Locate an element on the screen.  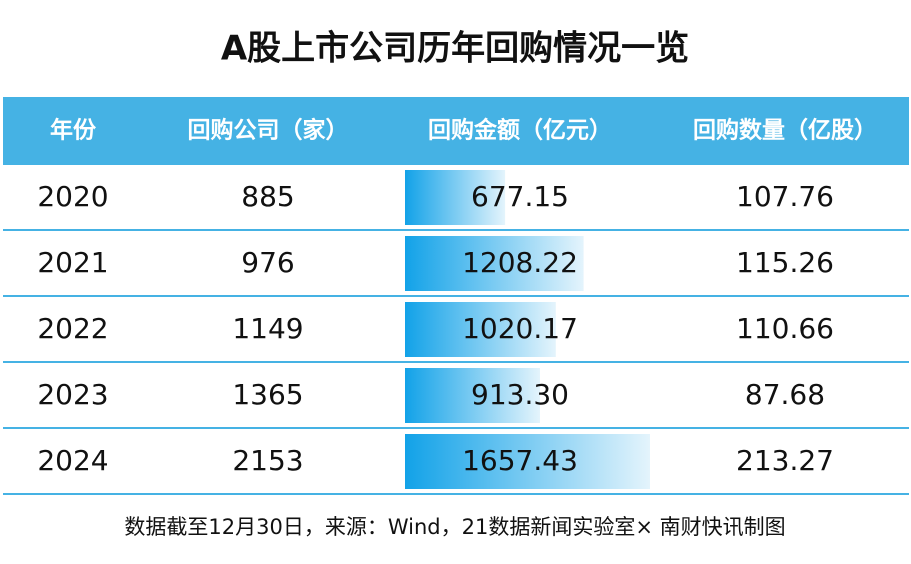
cell: 107.76 is located at coordinates (785, 196).